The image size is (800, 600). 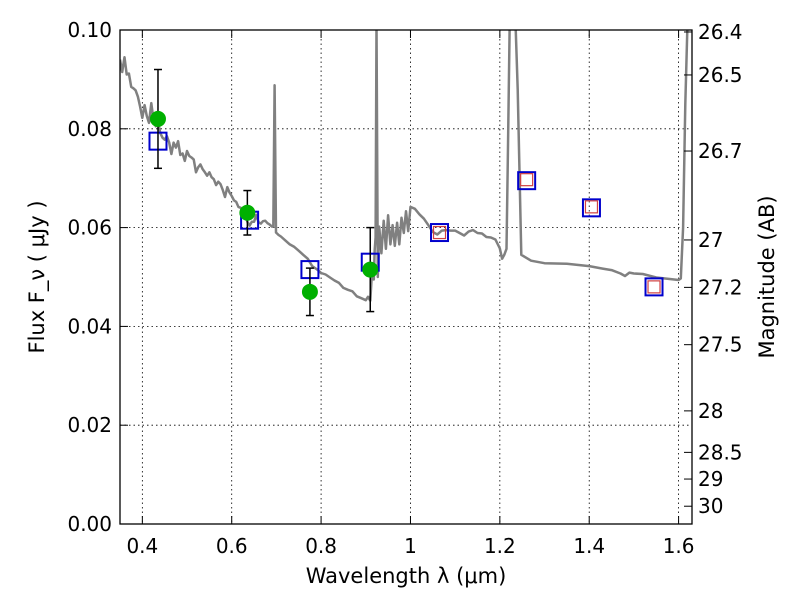 What do you see at coordinates (37, 276) in the screenshot?
I see `y-axis-label-left: Flux F_ν ( μJy )` at bounding box center [37, 276].